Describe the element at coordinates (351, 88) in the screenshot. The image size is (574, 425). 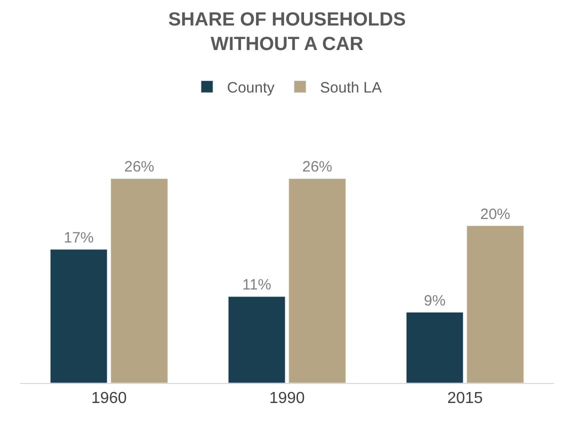
I see `legend-label: South LA` at that location.